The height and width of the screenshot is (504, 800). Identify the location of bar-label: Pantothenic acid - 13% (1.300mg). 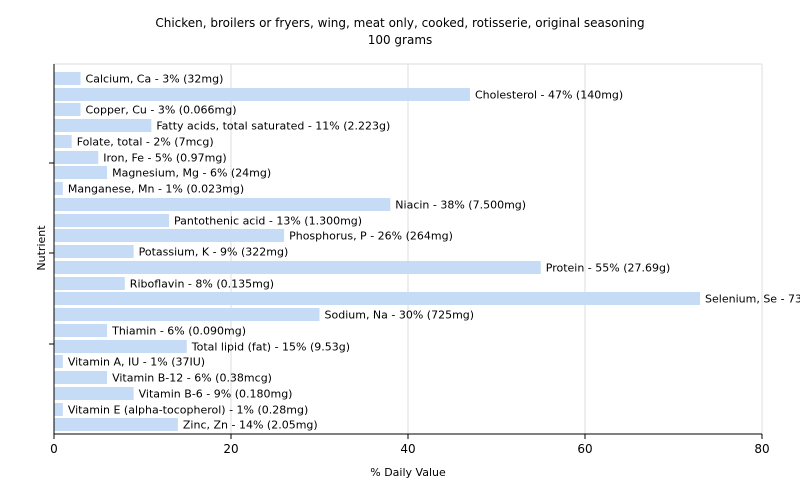
(268, 221).